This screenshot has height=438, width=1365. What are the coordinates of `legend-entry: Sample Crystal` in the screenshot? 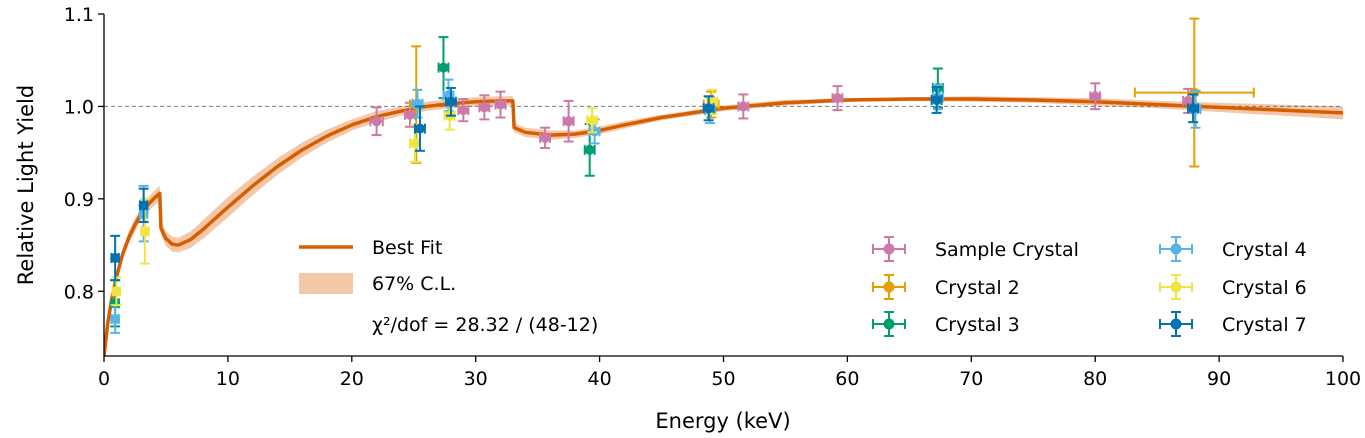 It's located at (975, 249).